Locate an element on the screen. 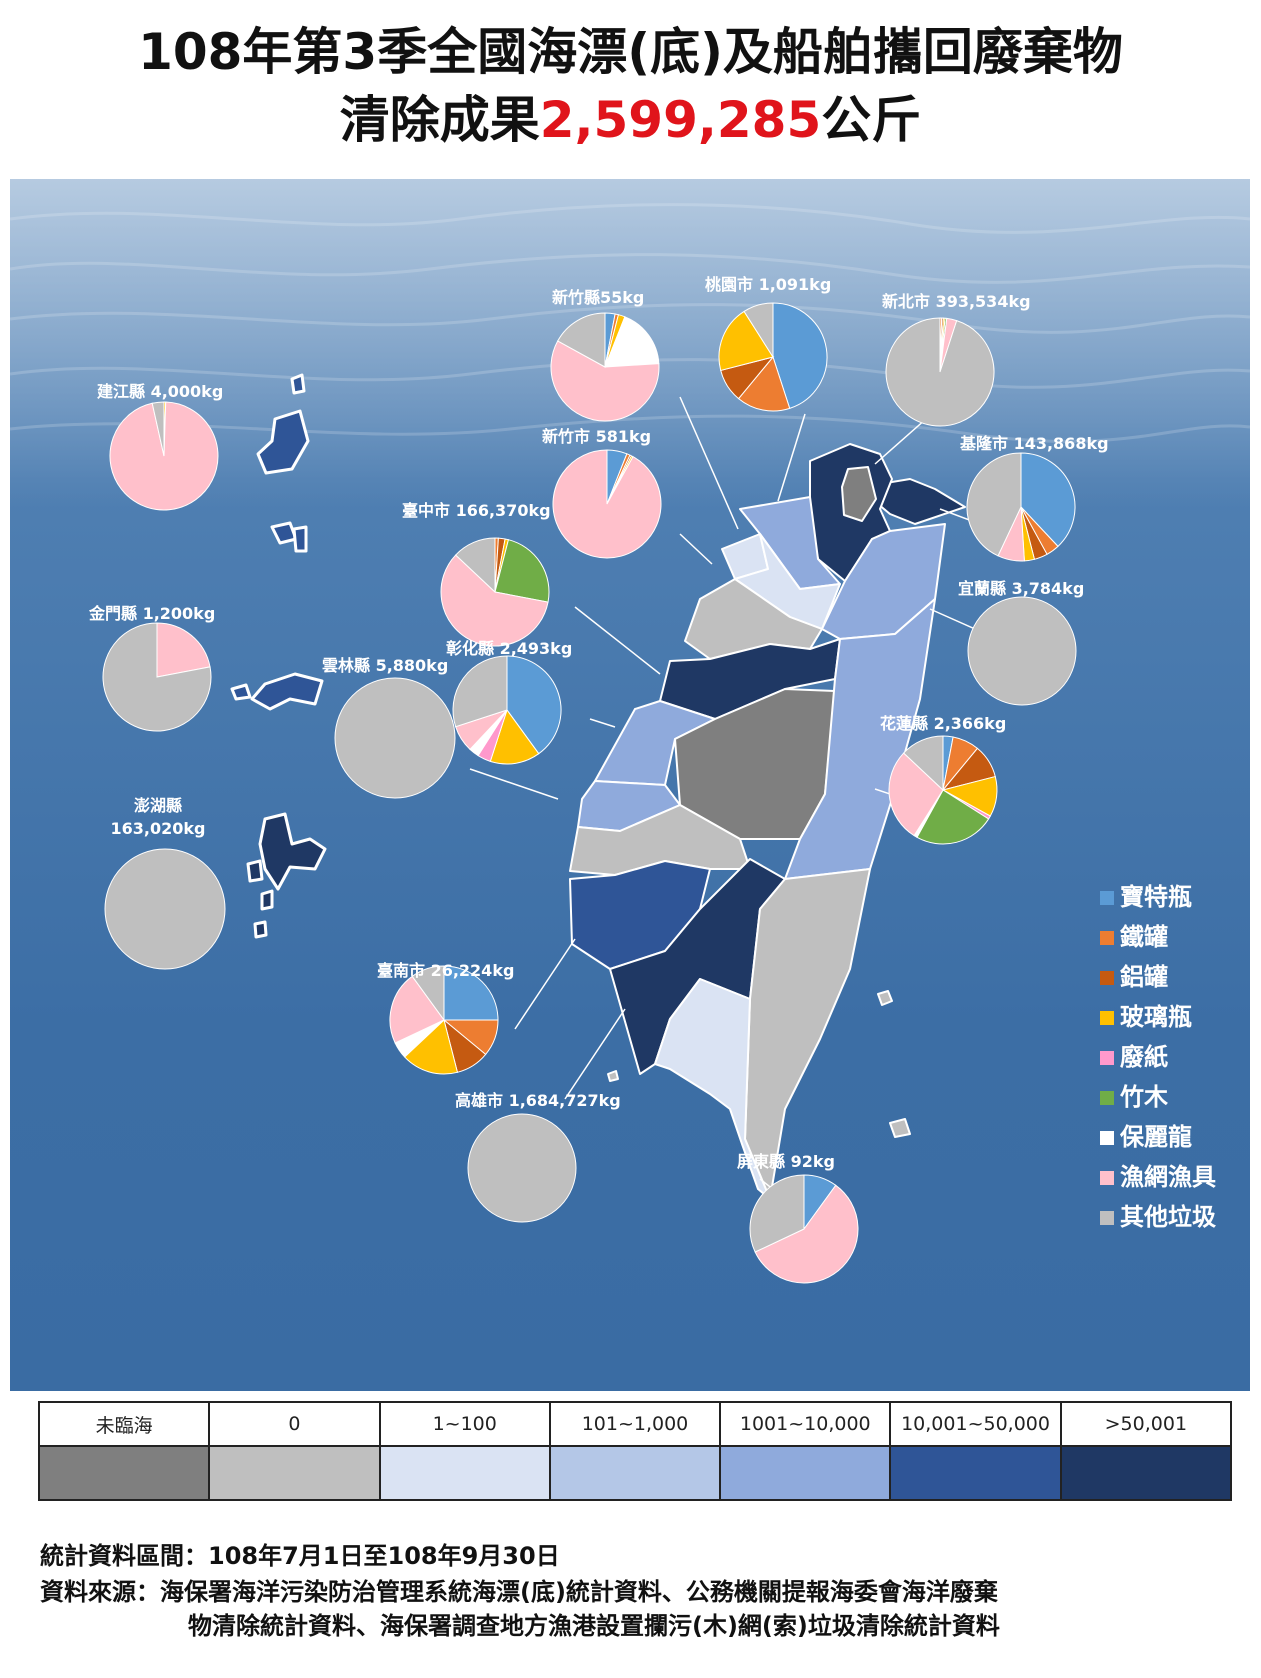 The width and height of the screenshot is (1261, 1678). legend-label: 竹木 is located at coordinates (1144, 1097).